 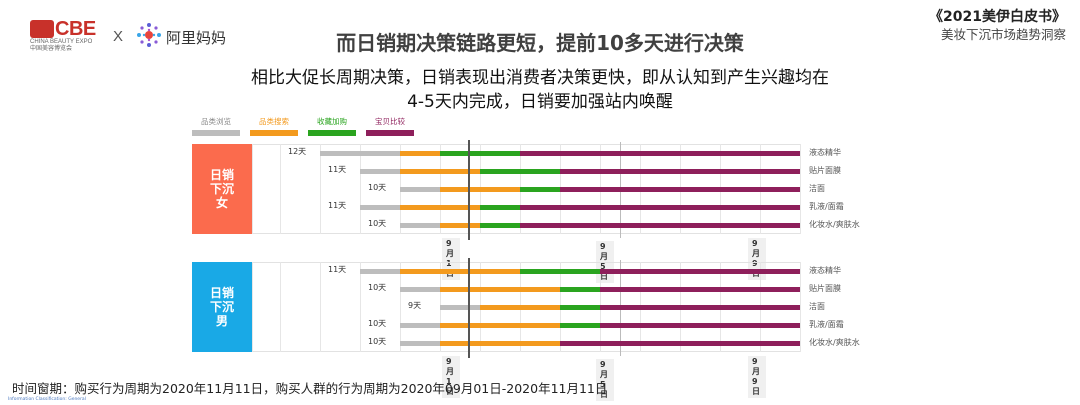 I want to click on category-label: 洁面, so click(x=817, y=306).